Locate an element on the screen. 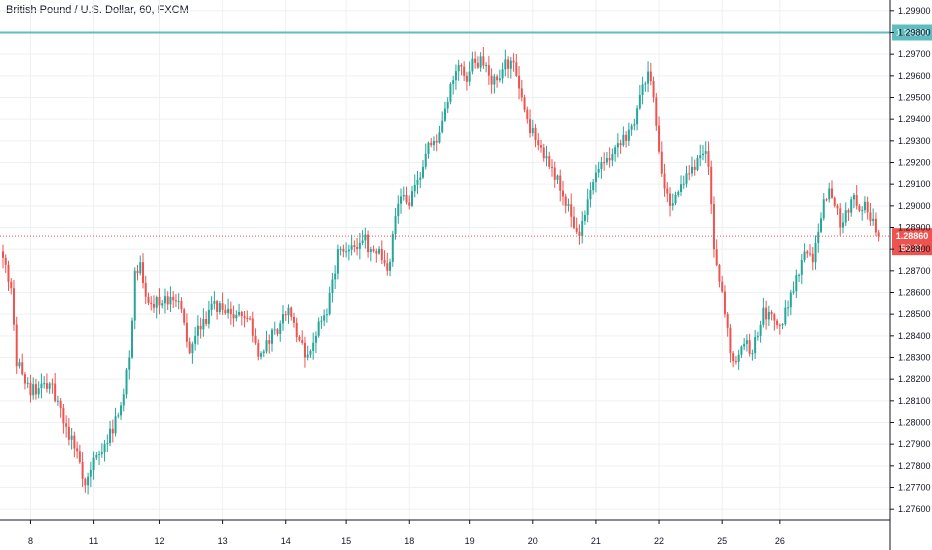 This screenshot has width=932, height=550. x-tick-label: 21 is located at coordinates (596, 541).